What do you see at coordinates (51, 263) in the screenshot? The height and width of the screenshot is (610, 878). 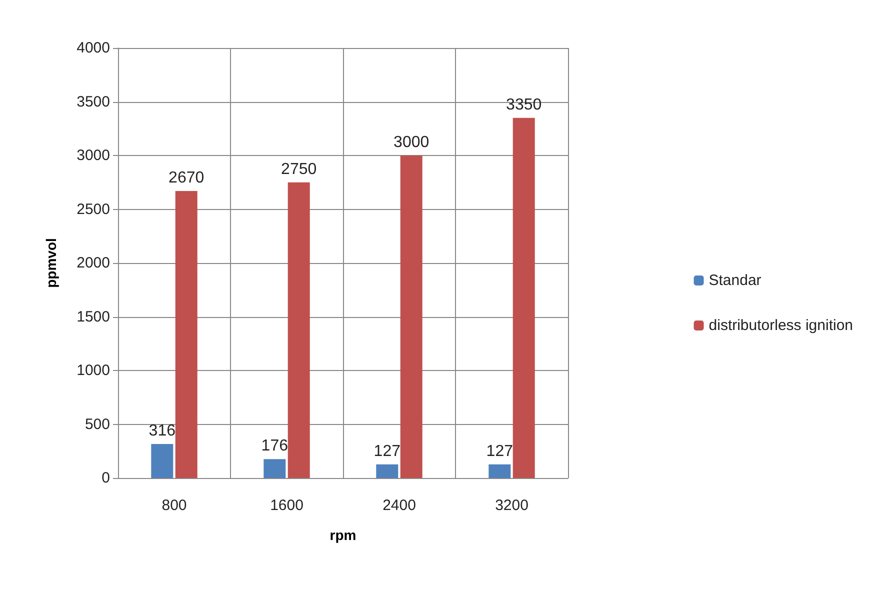 I see `y-axis-title: ppmvol` at bounding box center [51, 263].